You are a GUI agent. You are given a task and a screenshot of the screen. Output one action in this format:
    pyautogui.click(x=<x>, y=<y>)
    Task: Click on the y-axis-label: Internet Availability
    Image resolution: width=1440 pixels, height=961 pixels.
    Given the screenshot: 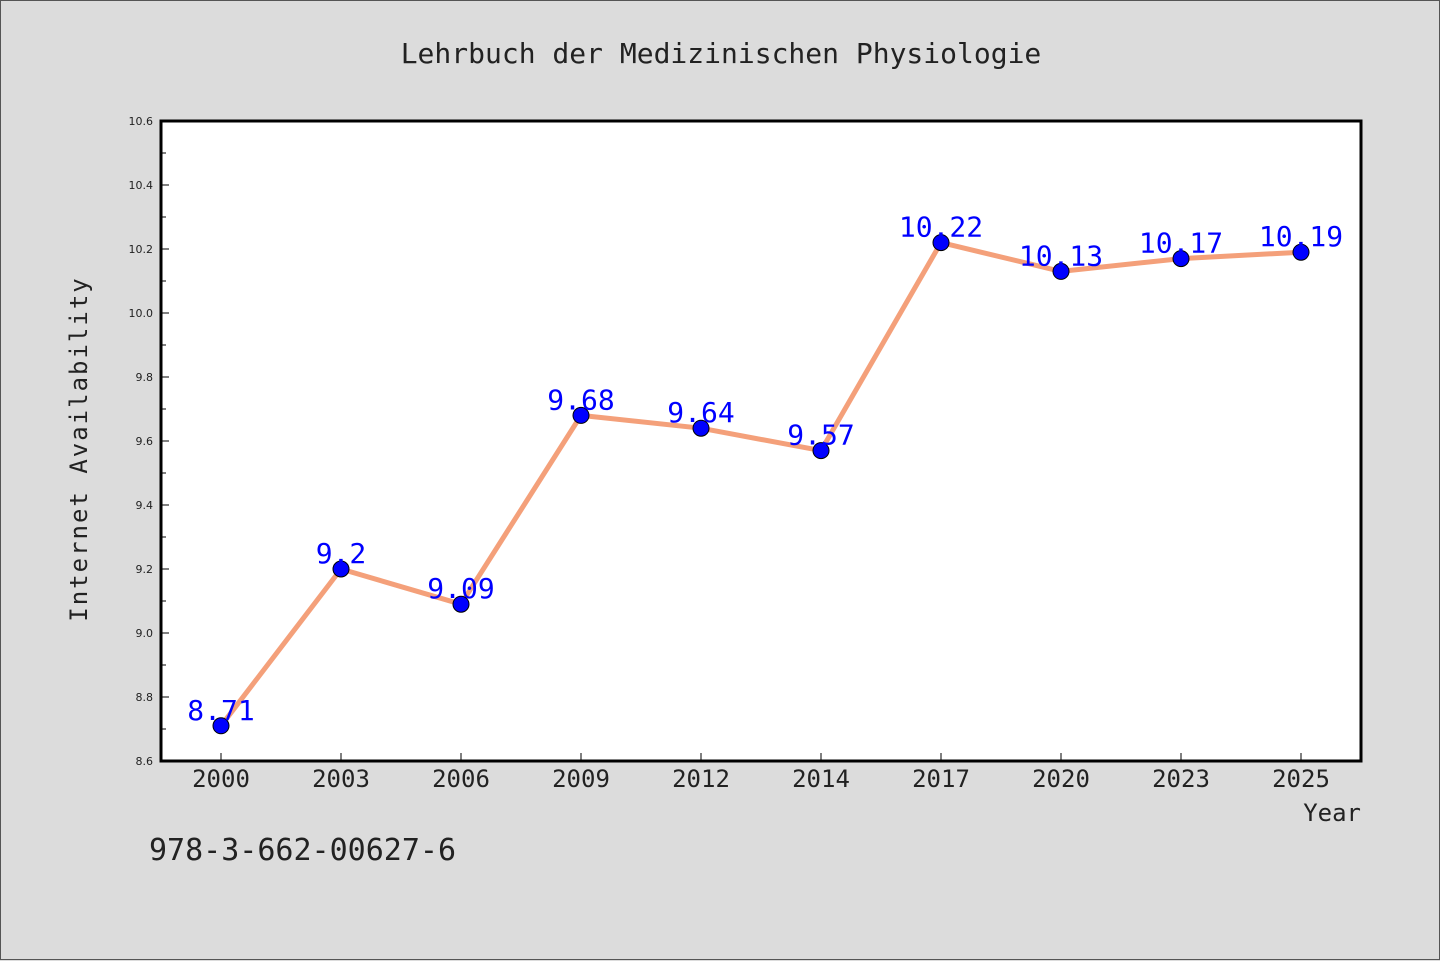 What is the action you would take?
    pyautogui.click(x=79, y=448)
    